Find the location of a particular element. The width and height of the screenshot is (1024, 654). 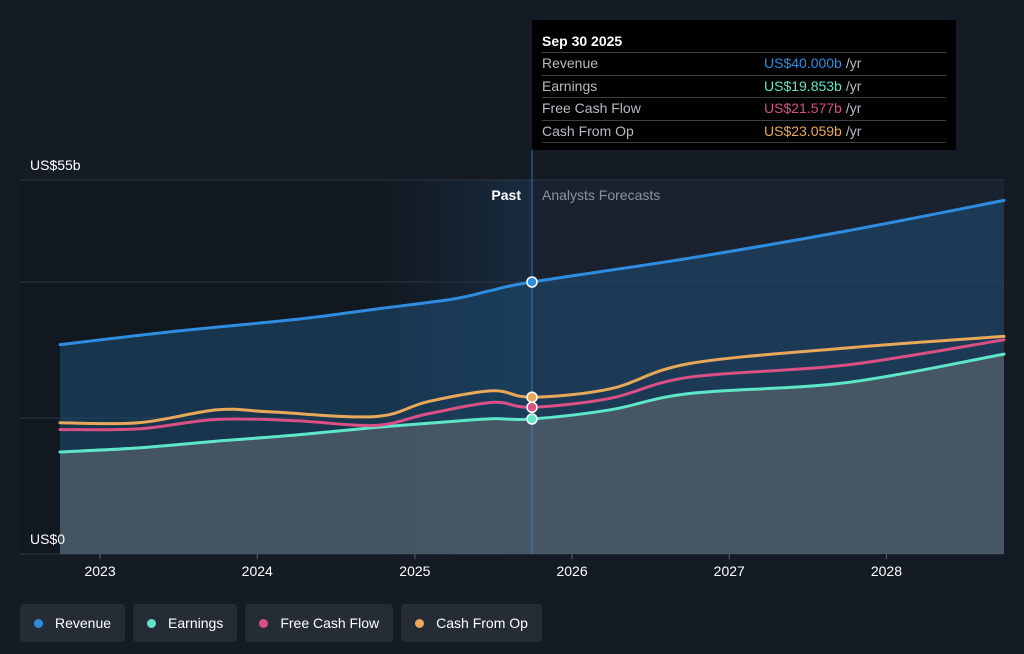

free-cash-flow-line is located at coordinates (532, 385).